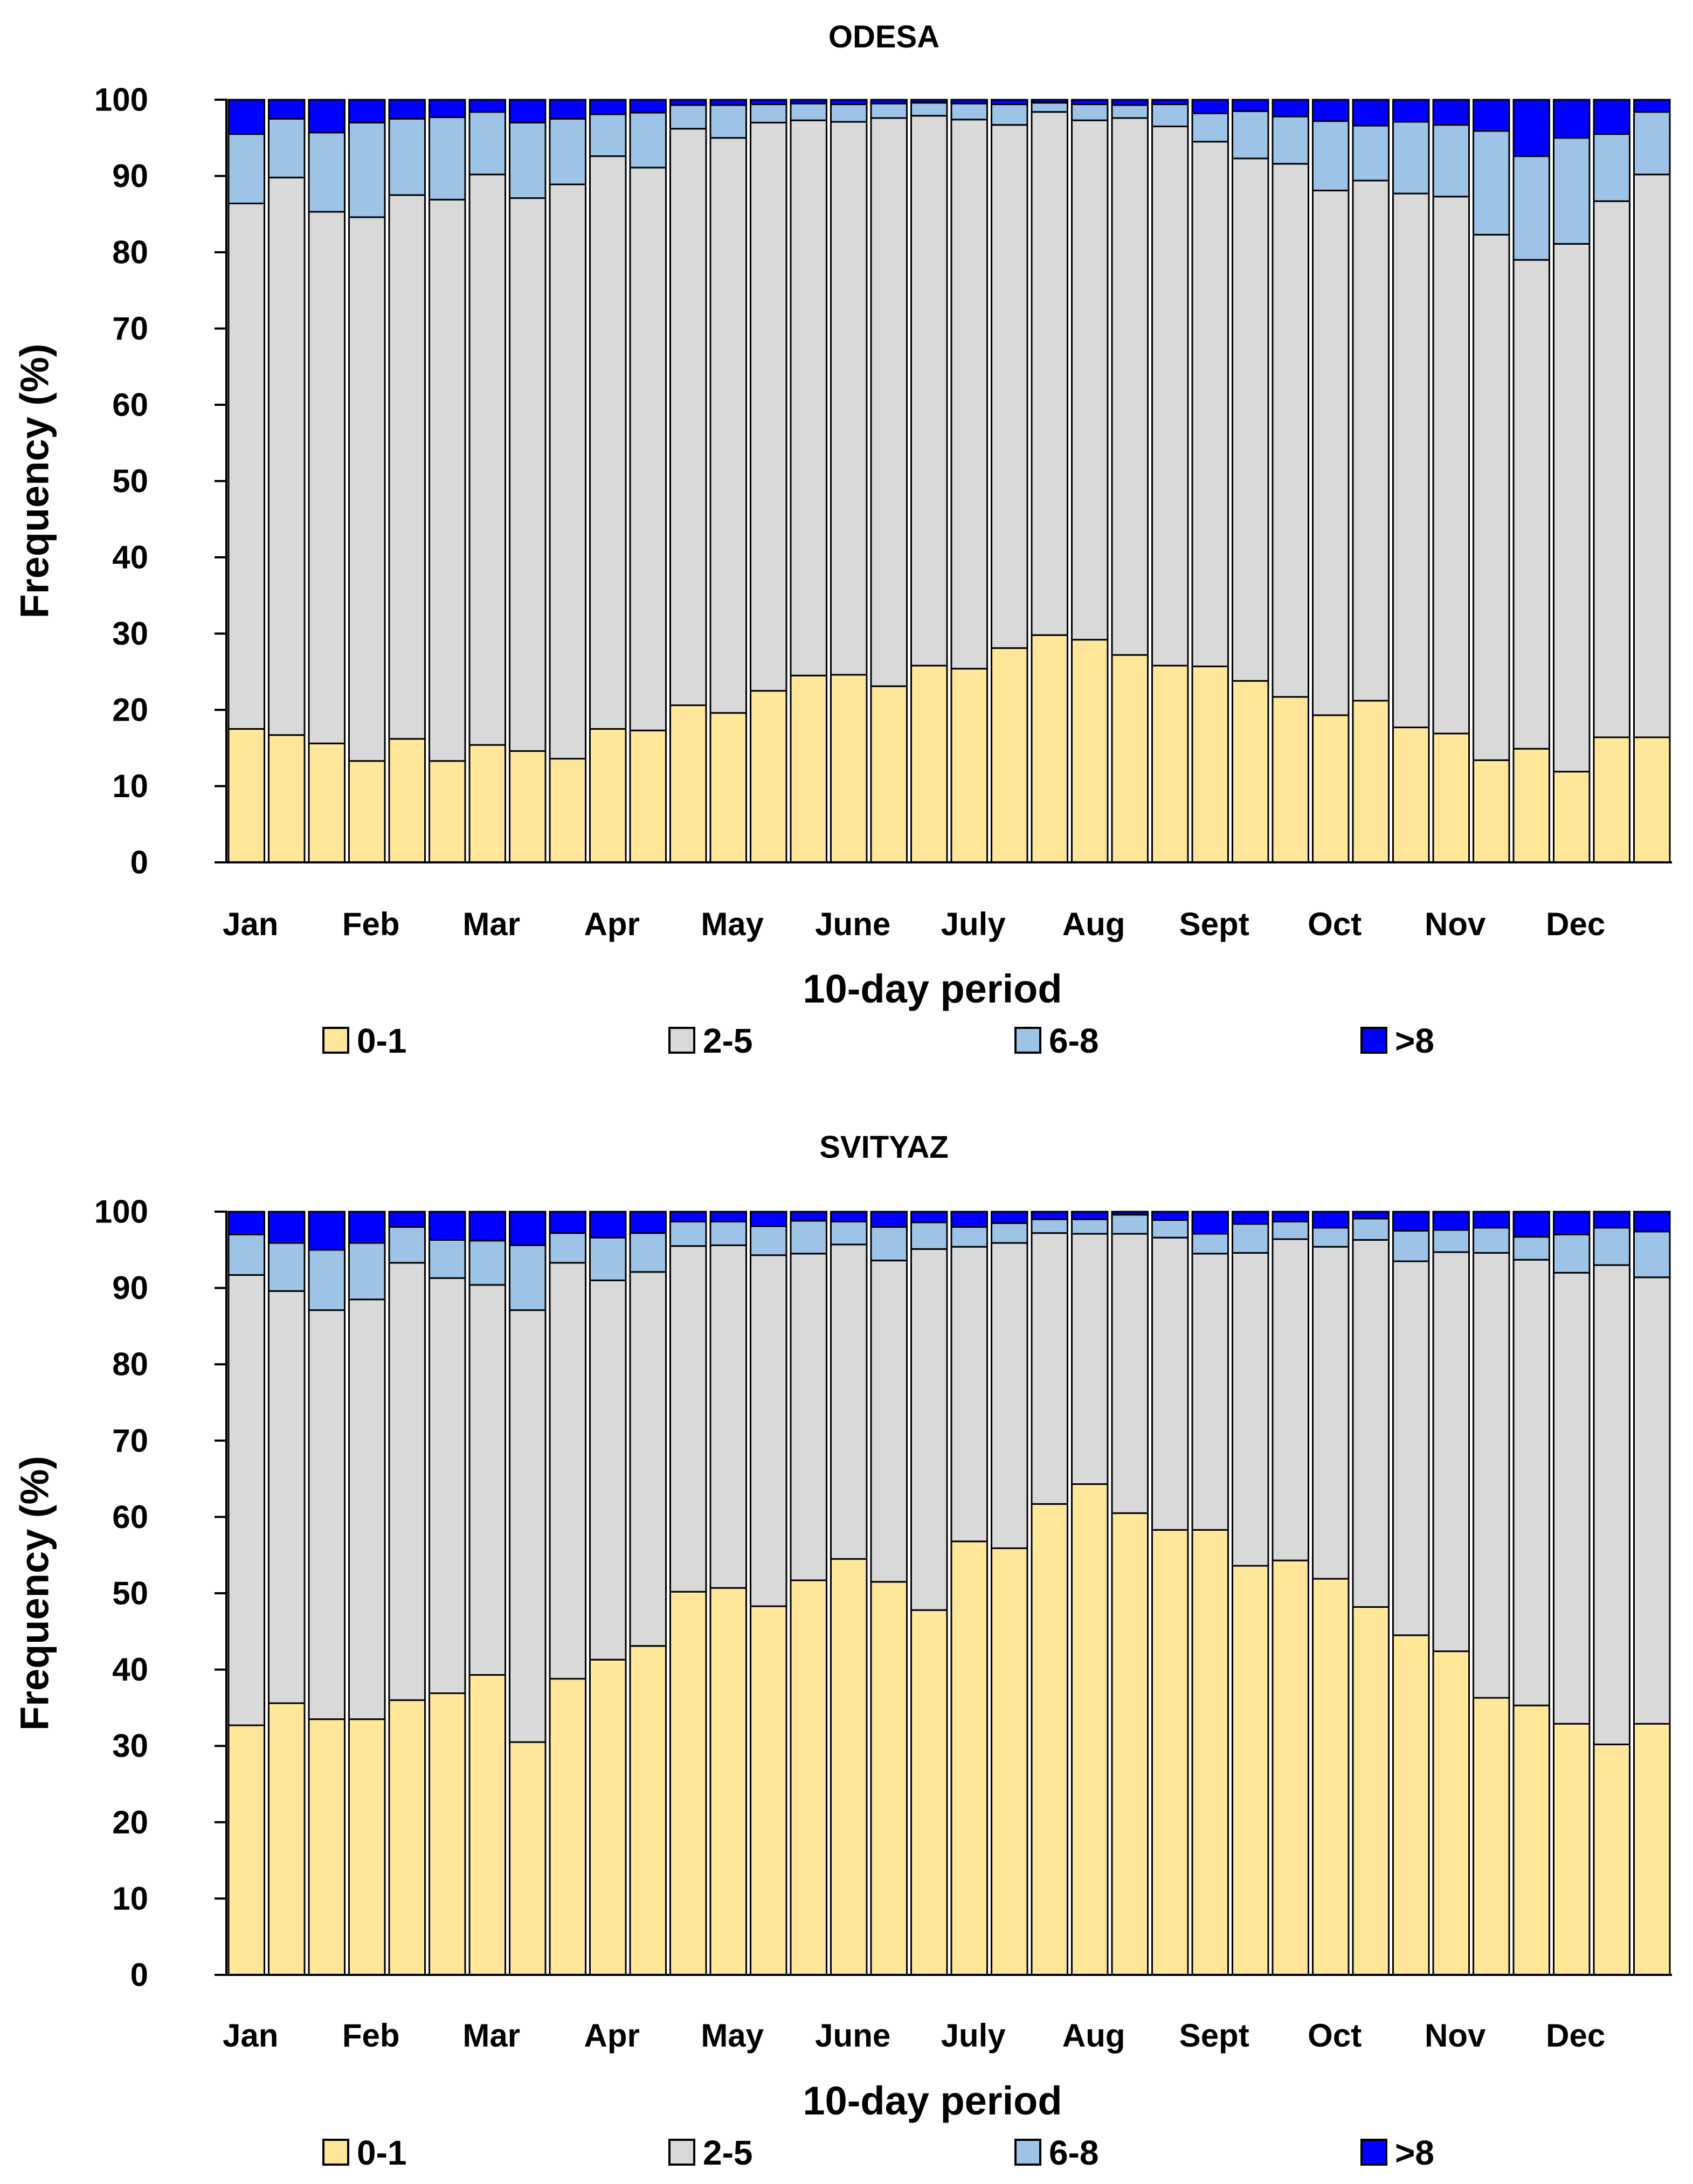  I want to click on x-tick-label: Feb, so click(371, 924).